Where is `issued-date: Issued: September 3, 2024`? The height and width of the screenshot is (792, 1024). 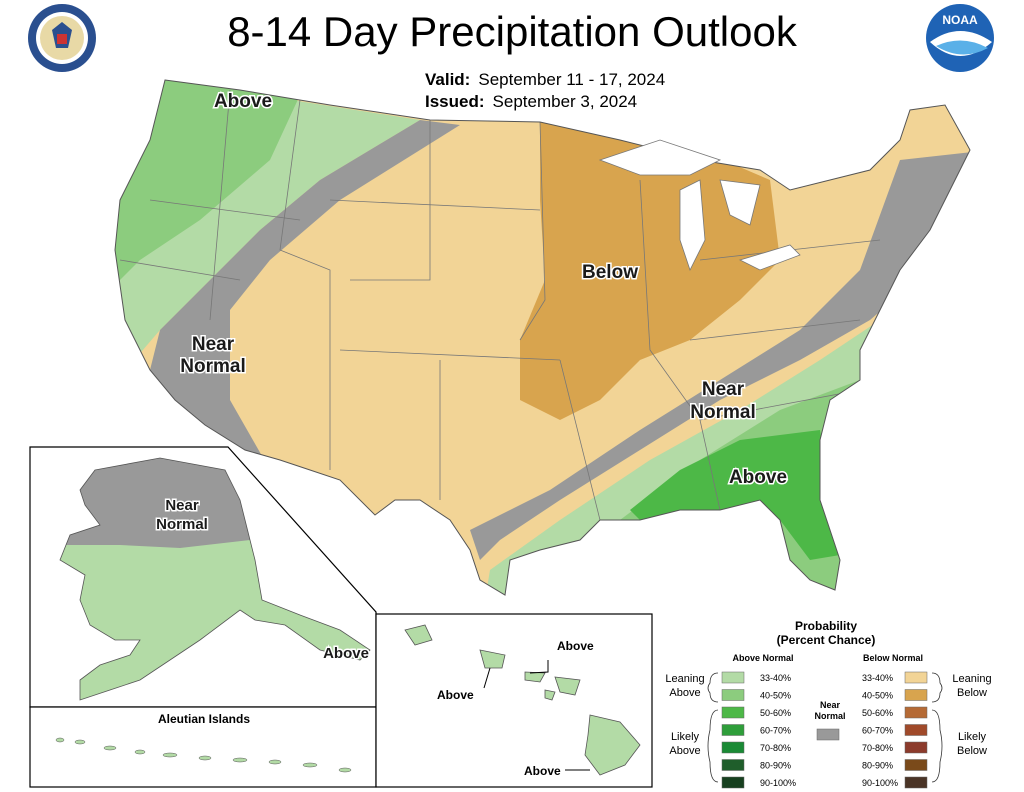
issued-date: Issued: September 3, 2024 is located at coordinates (531, 102).